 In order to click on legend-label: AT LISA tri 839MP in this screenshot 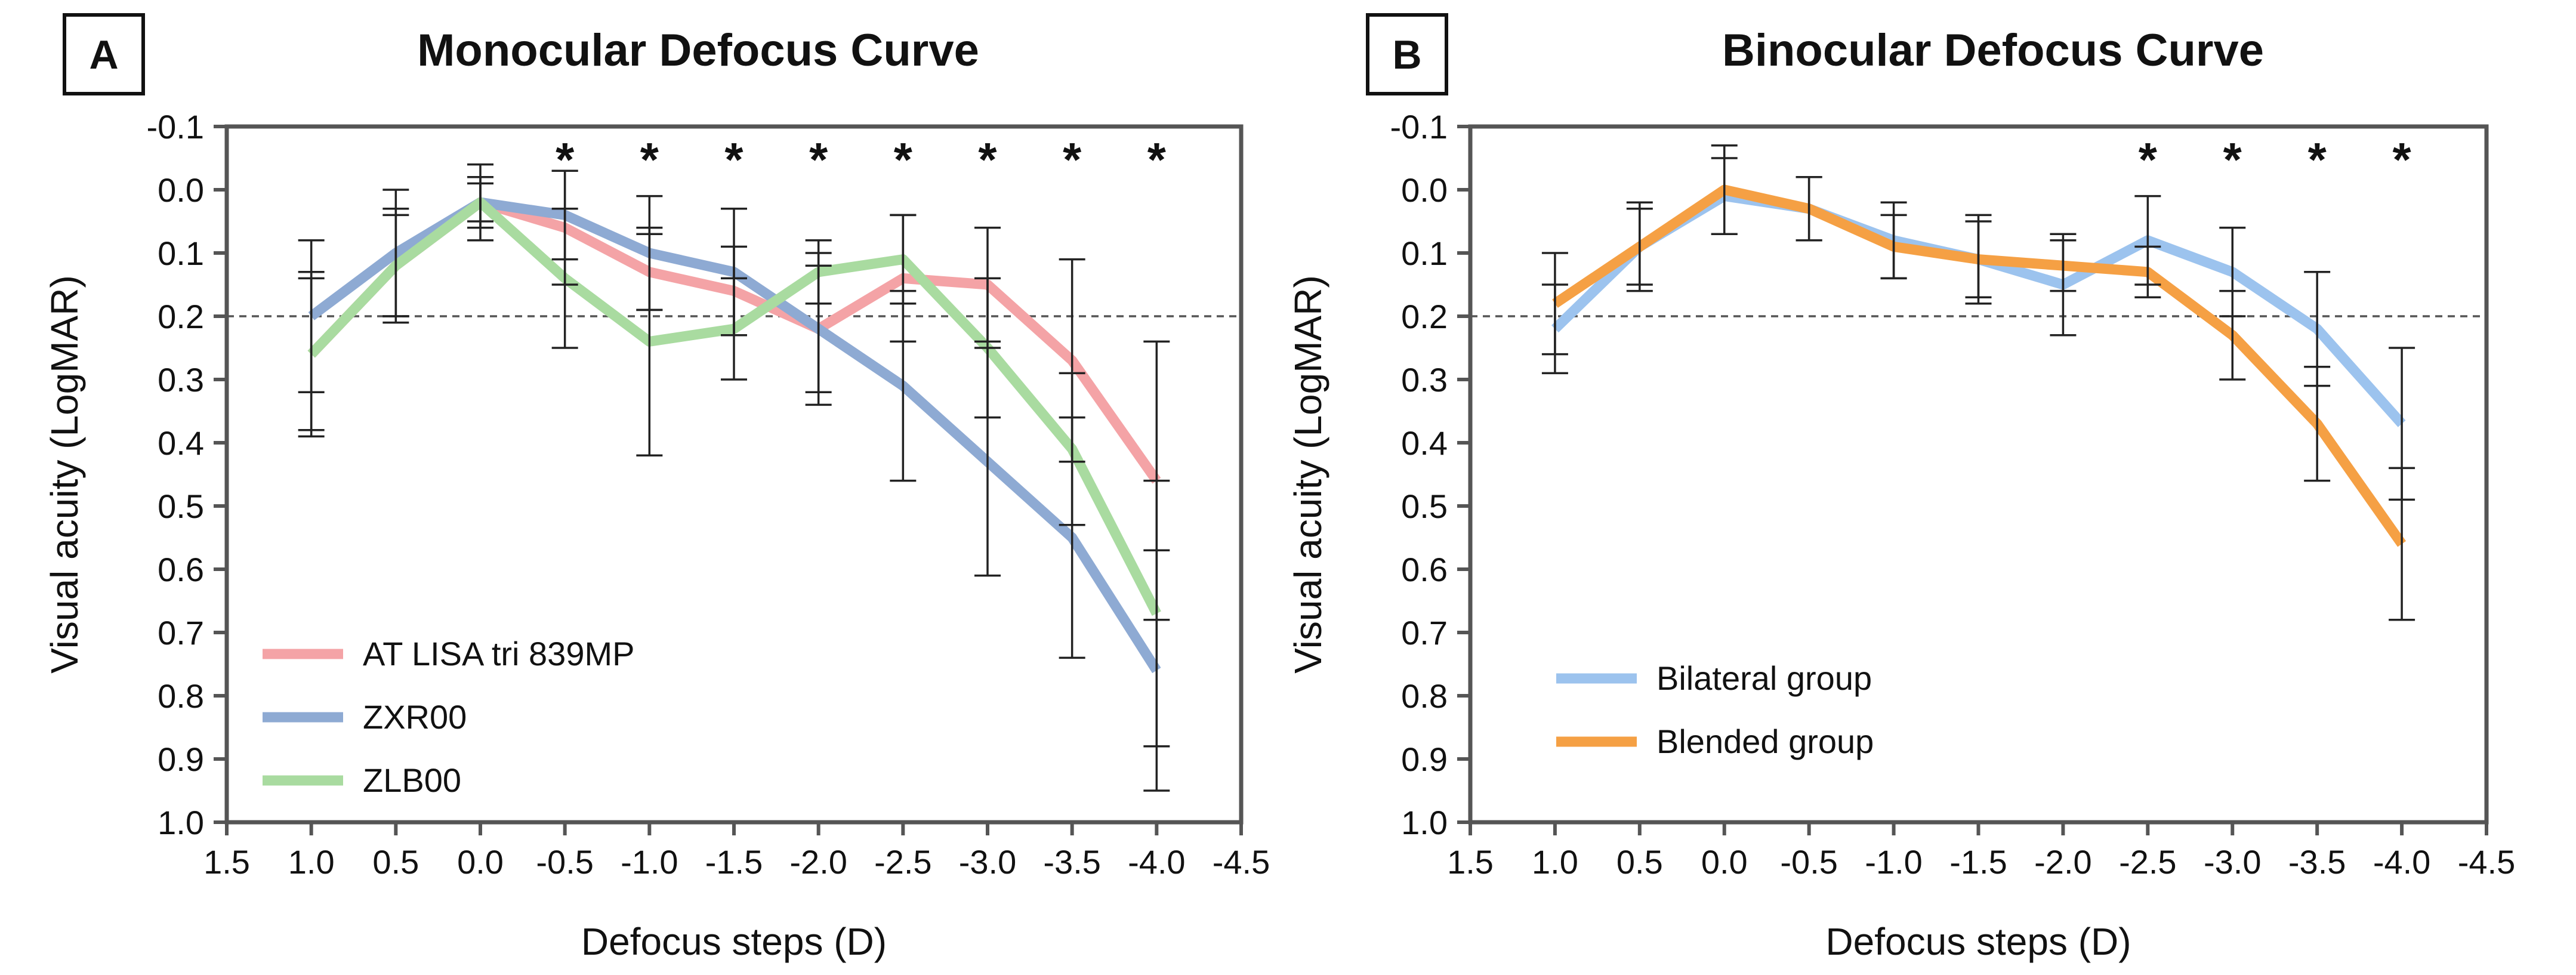, I will do `click(499, 653)`.